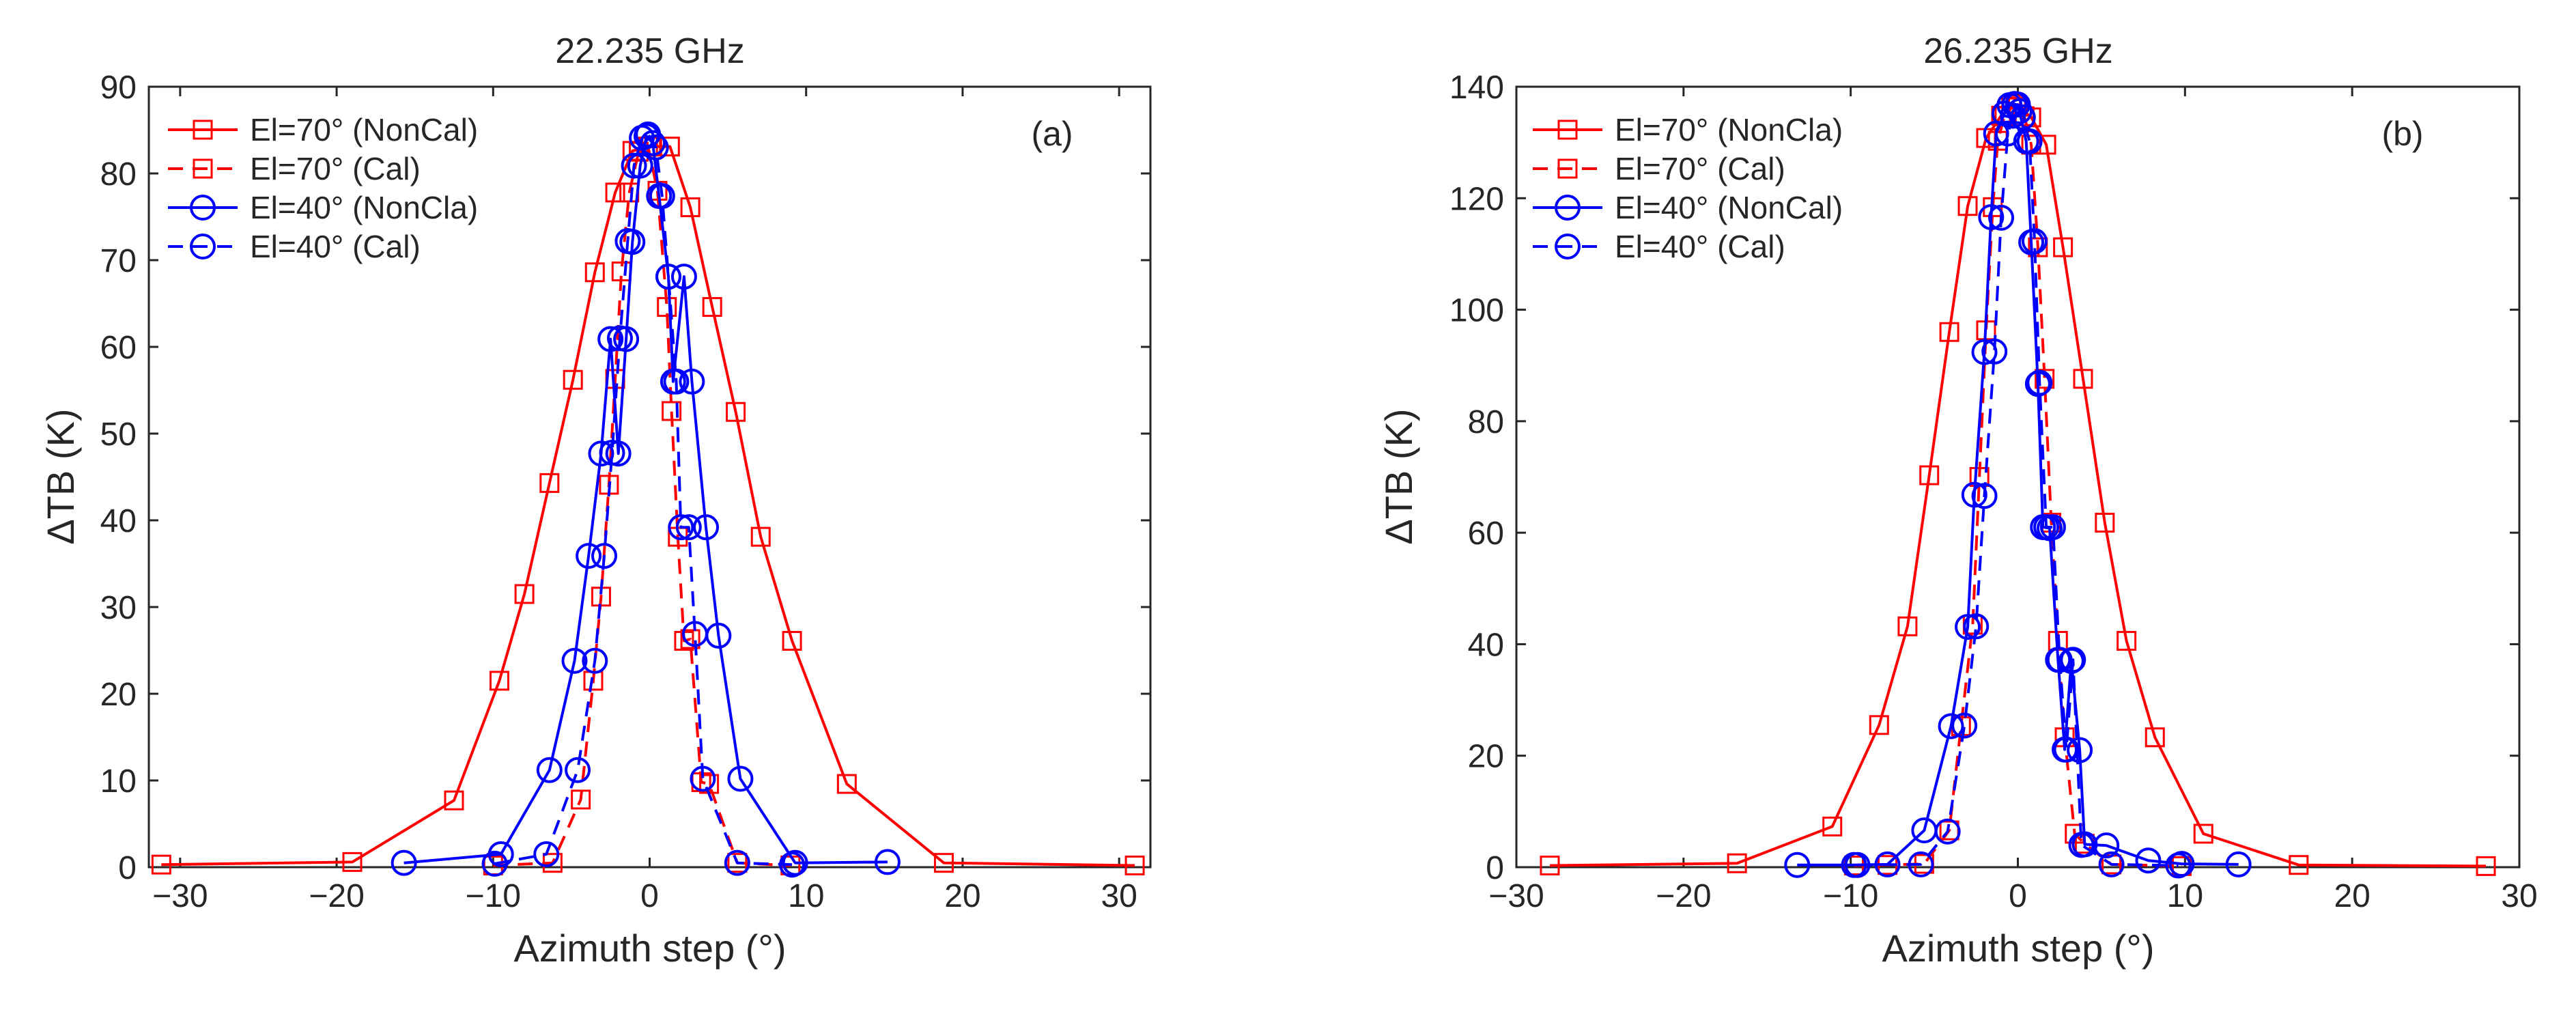 Image resolution: width=2576 pixels, height=1014 pixels. I want to click on chart-title: 26.235 GHz, so click(2018, 51).